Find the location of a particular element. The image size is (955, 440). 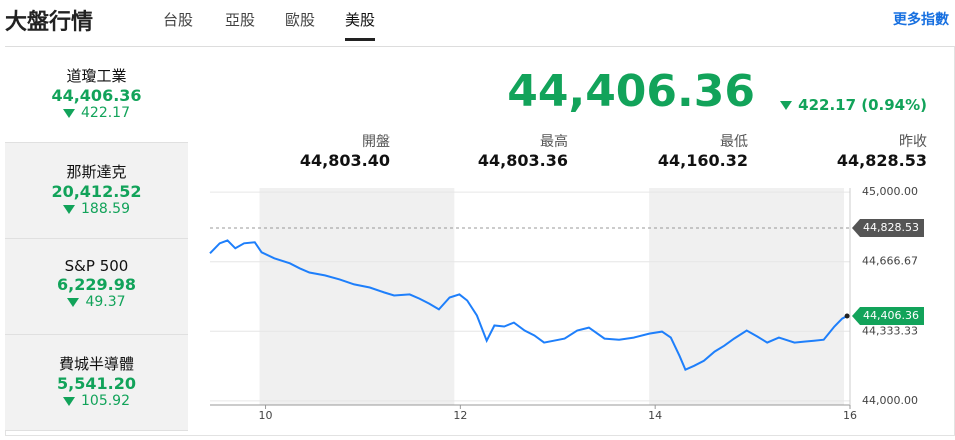

stat-value: 44,803.40 is located at coordinates (344, 160).